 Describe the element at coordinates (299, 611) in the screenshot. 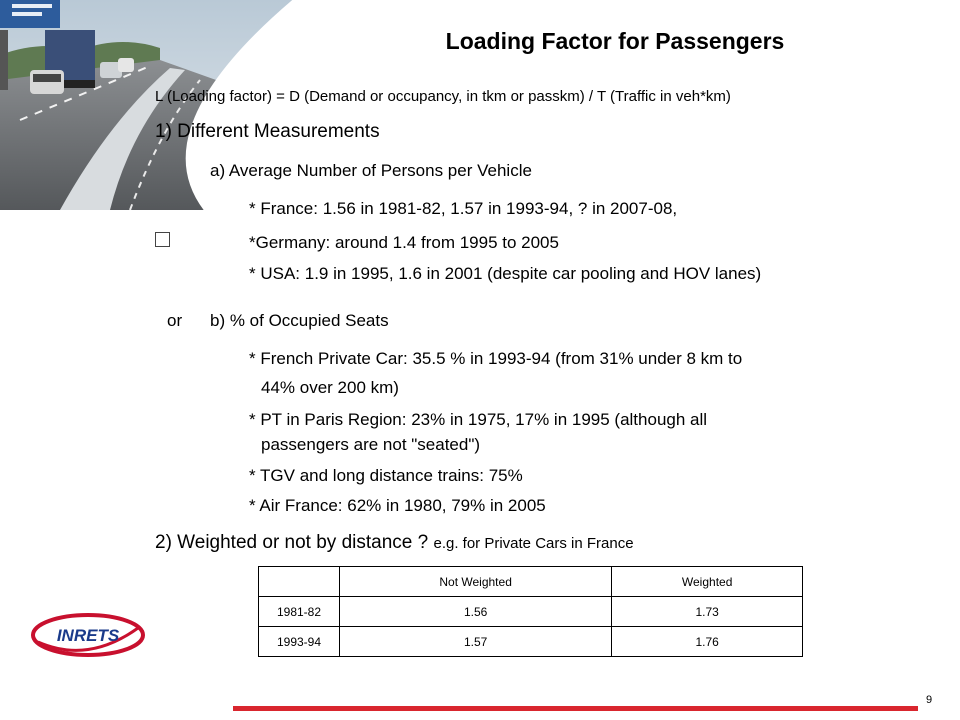

I see `table-cell: 1981-82` at that location.